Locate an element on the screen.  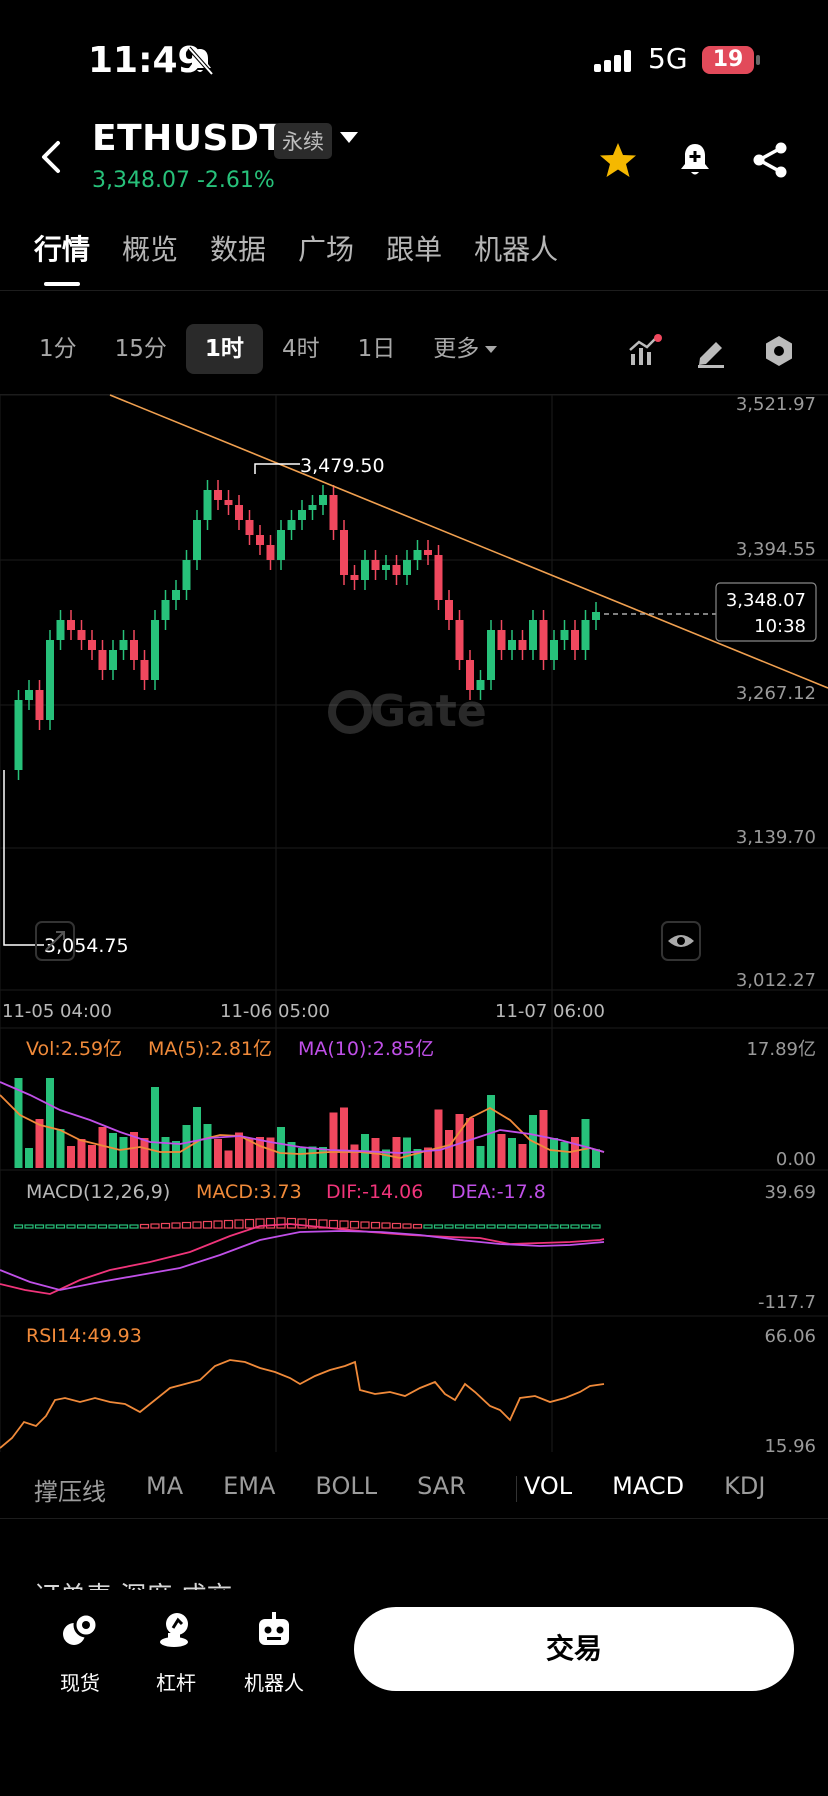
low-marker: 3,054.75 is located at coordinates (86, 946).